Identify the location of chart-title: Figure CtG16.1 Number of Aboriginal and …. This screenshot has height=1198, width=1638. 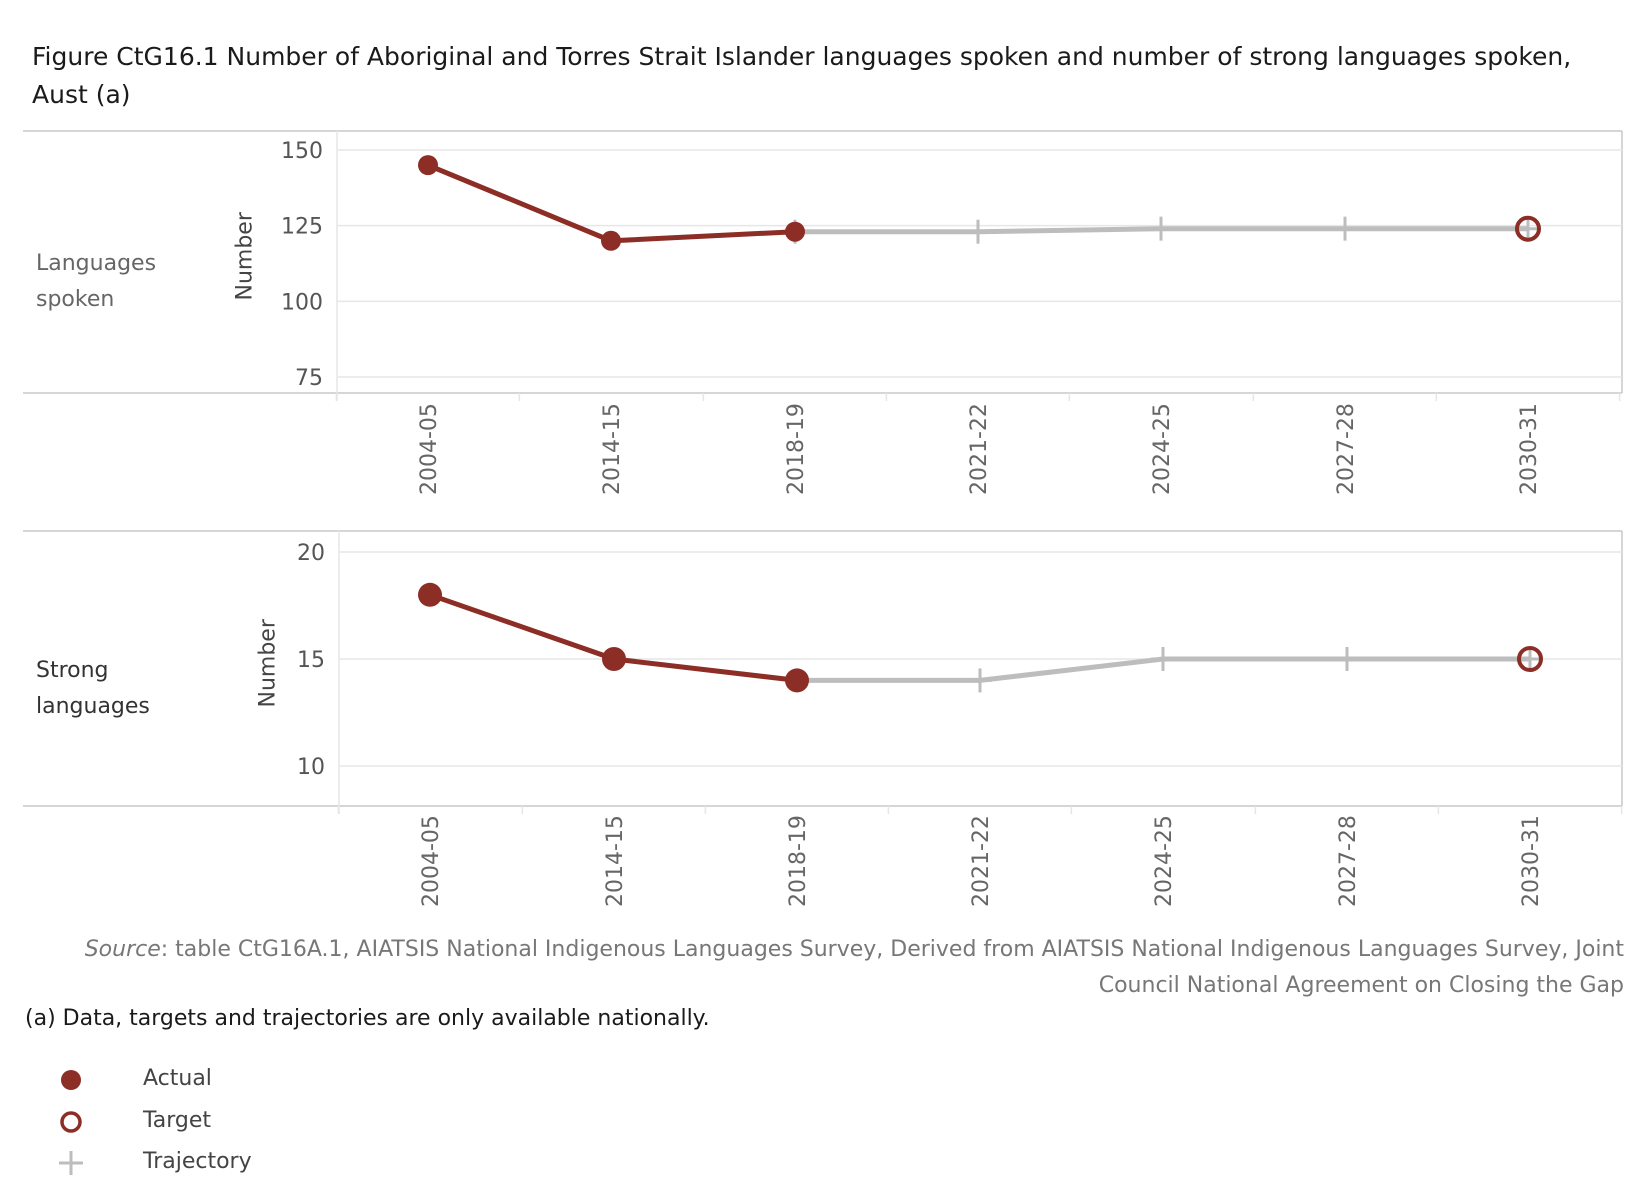
(802, 75).